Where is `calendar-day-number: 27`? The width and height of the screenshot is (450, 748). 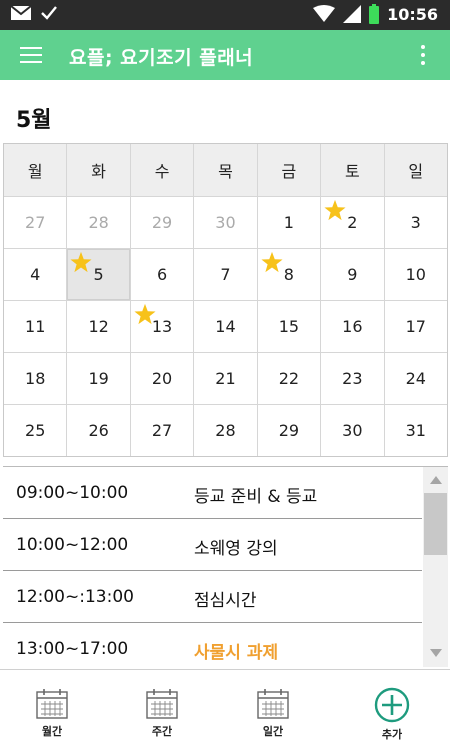
calendar-day-number: 27 is located at coordinates (162, 430).